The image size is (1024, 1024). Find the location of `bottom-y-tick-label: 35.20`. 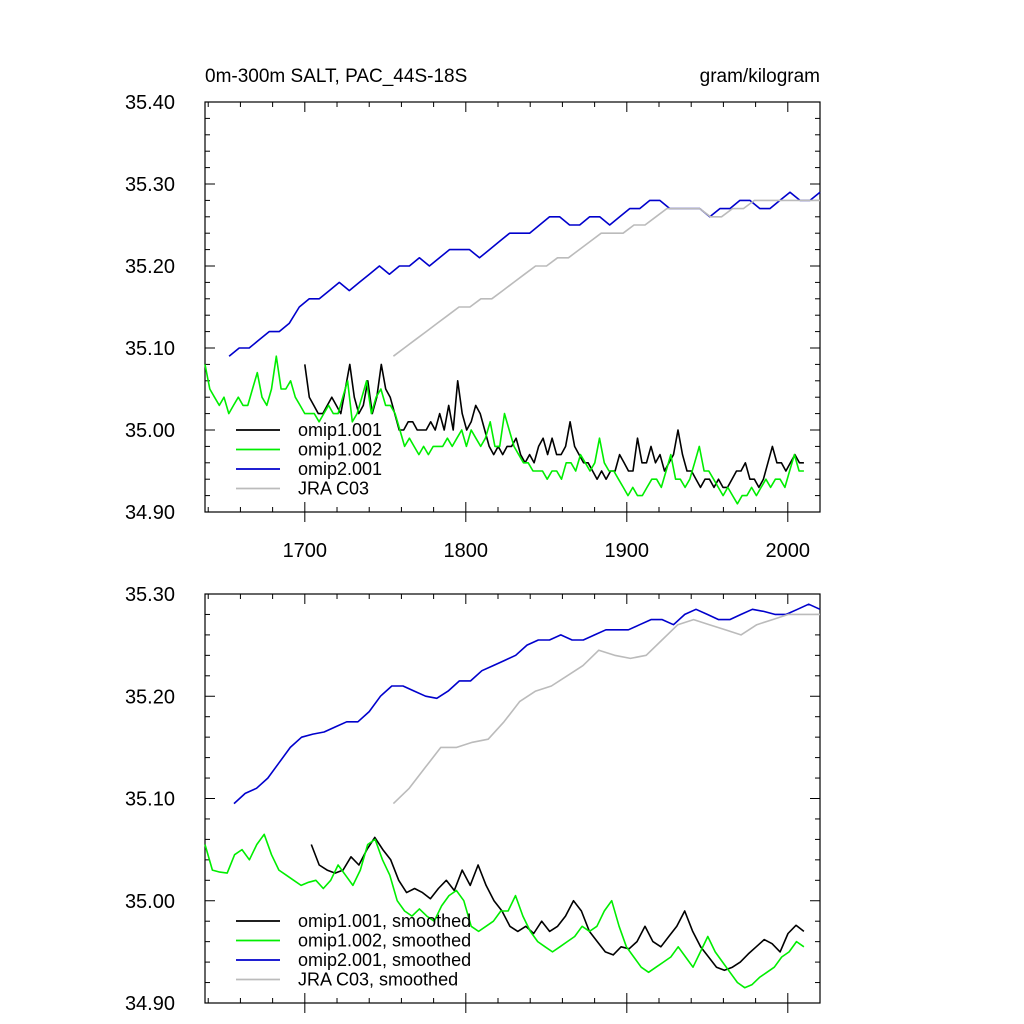

bottom-y-tick-label: 35.20 is located at coordinates (150, 697).